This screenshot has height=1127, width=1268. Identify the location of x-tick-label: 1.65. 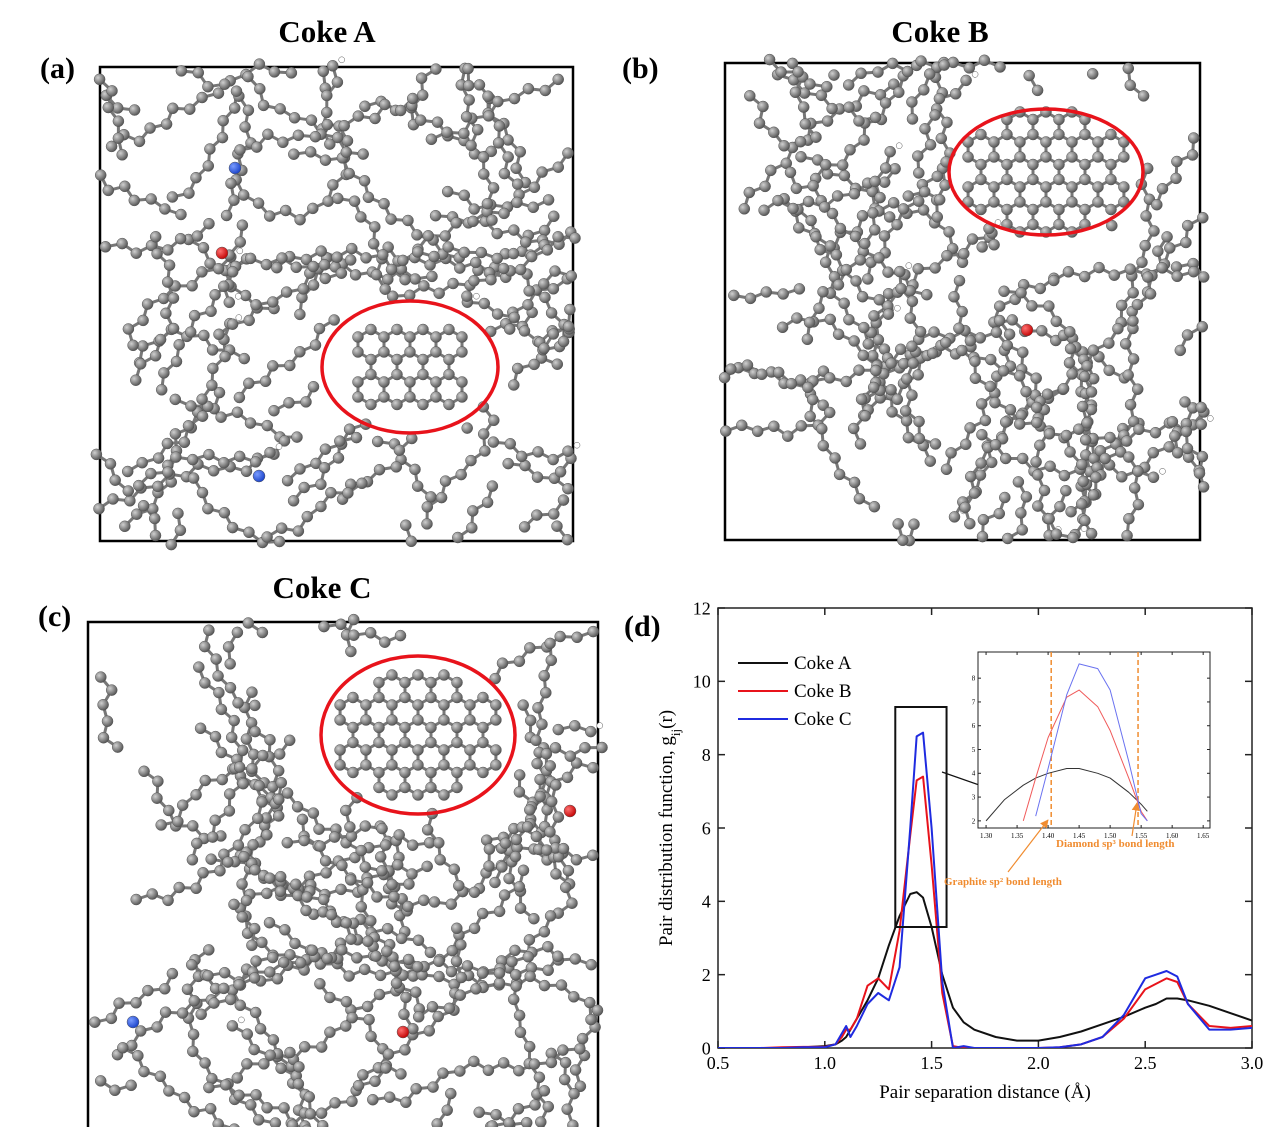
(1203, 836).